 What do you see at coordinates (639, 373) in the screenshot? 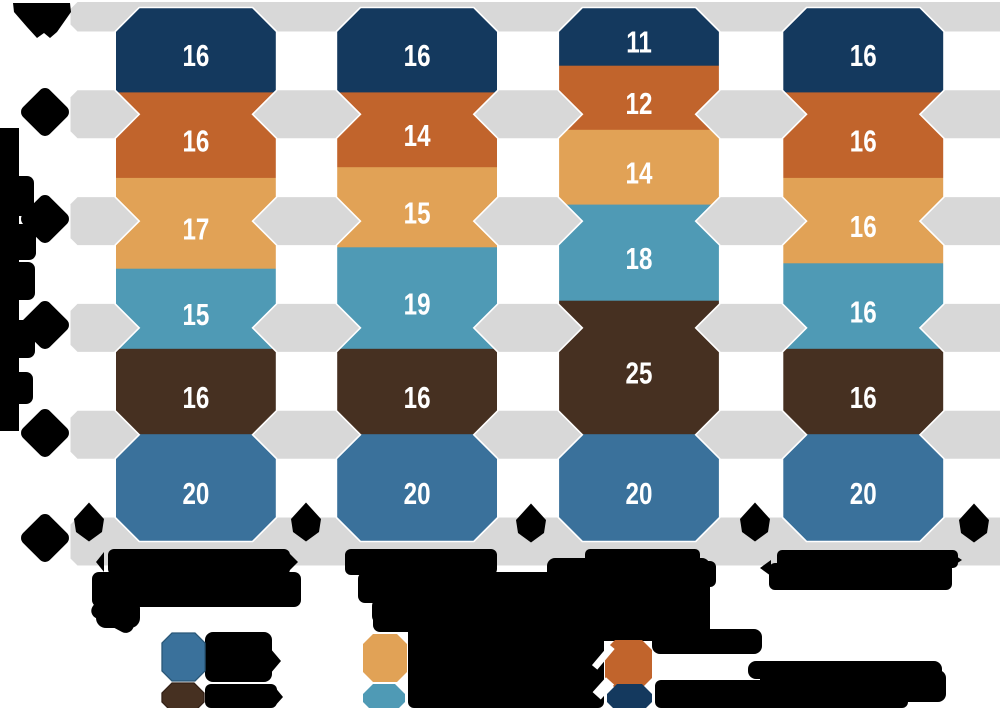
I see `svg-text: 25` at bounding box center [639, 373].